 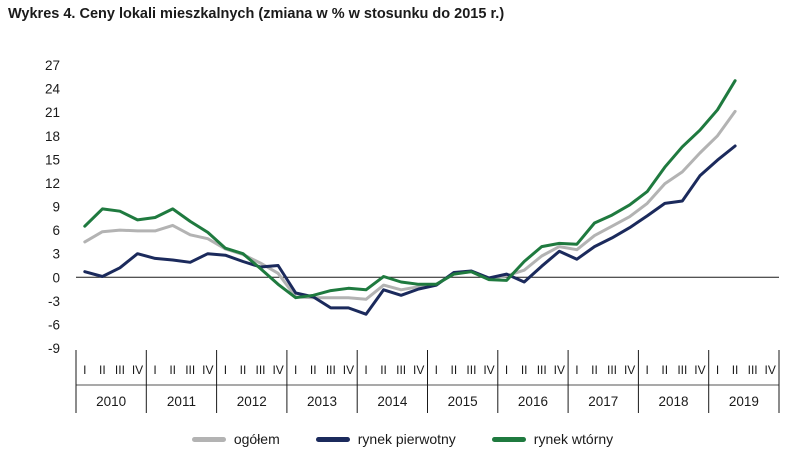 I want to click on y-axis: -9 -6 -3 0 3 6 9 12 15 18 21 24 27, so click(x=53, y=207).